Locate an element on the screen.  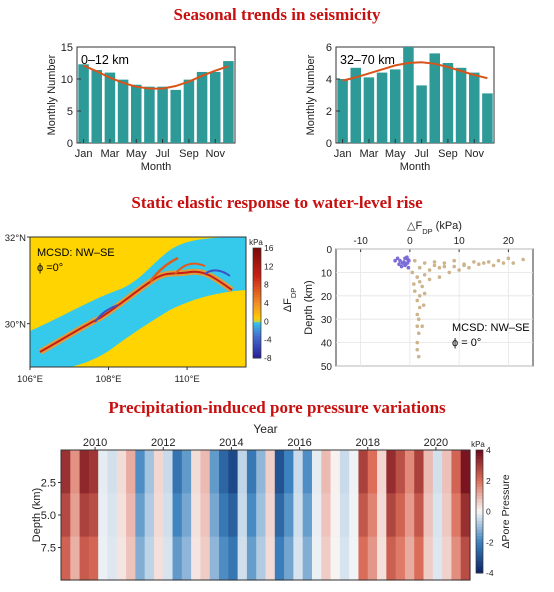
y-tick-label: 15 is located at coordinates (67, 48).